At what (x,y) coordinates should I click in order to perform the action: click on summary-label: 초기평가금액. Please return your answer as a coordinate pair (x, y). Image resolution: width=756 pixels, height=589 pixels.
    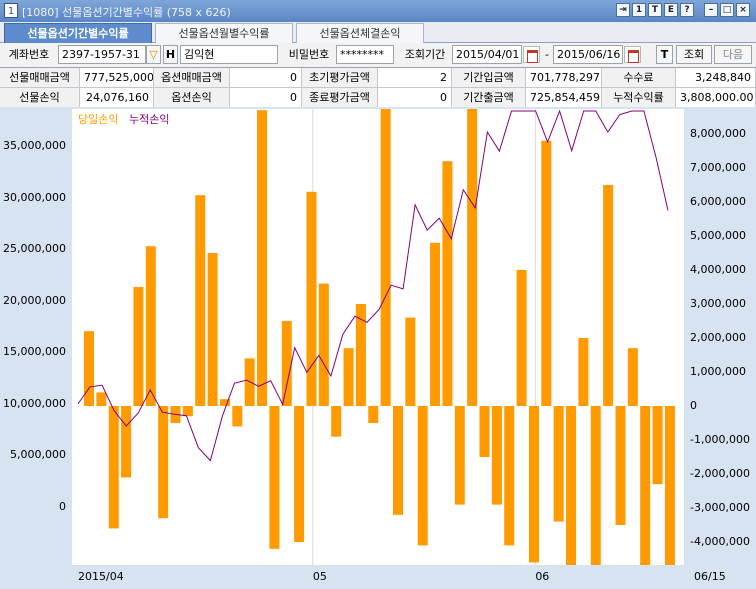
    Looking at the image, I should click on (340, 78).